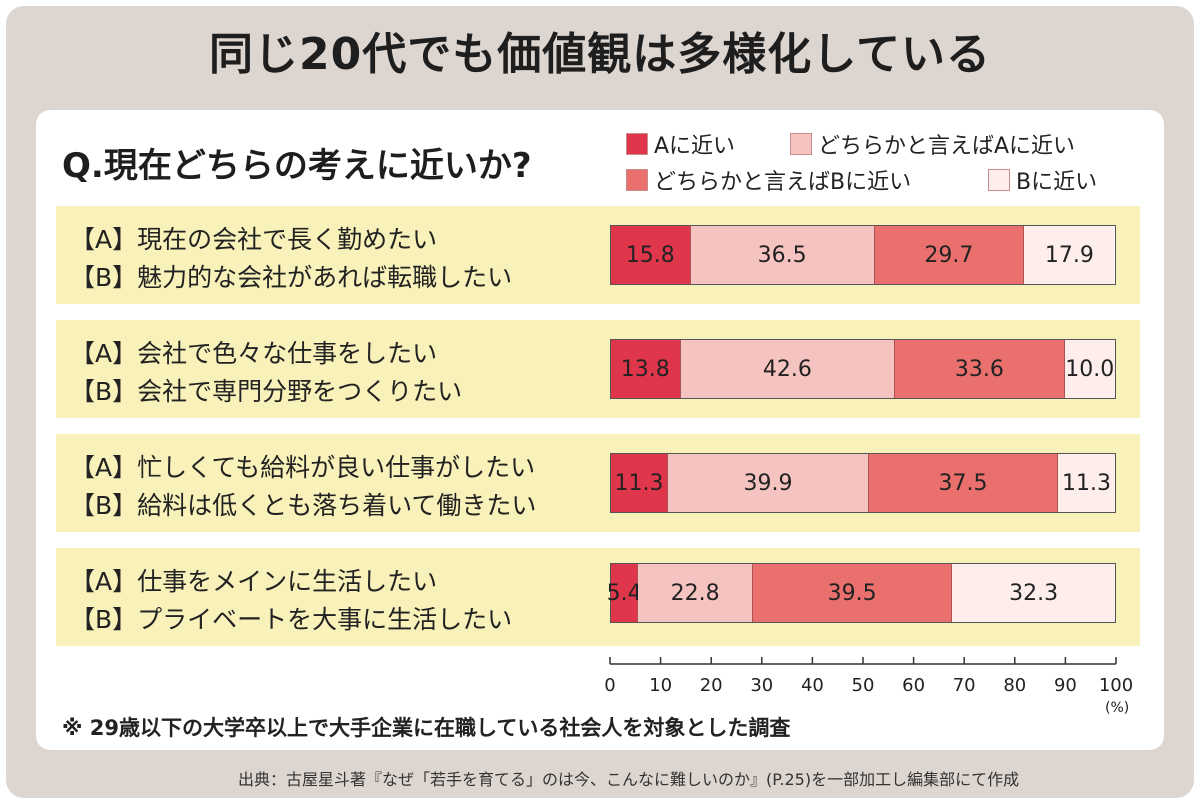 This screenshot has width=1200, height=804. I want to click on stacked-bar-3: 11.3 39.9 37.5 11.3, so click(863, 483).